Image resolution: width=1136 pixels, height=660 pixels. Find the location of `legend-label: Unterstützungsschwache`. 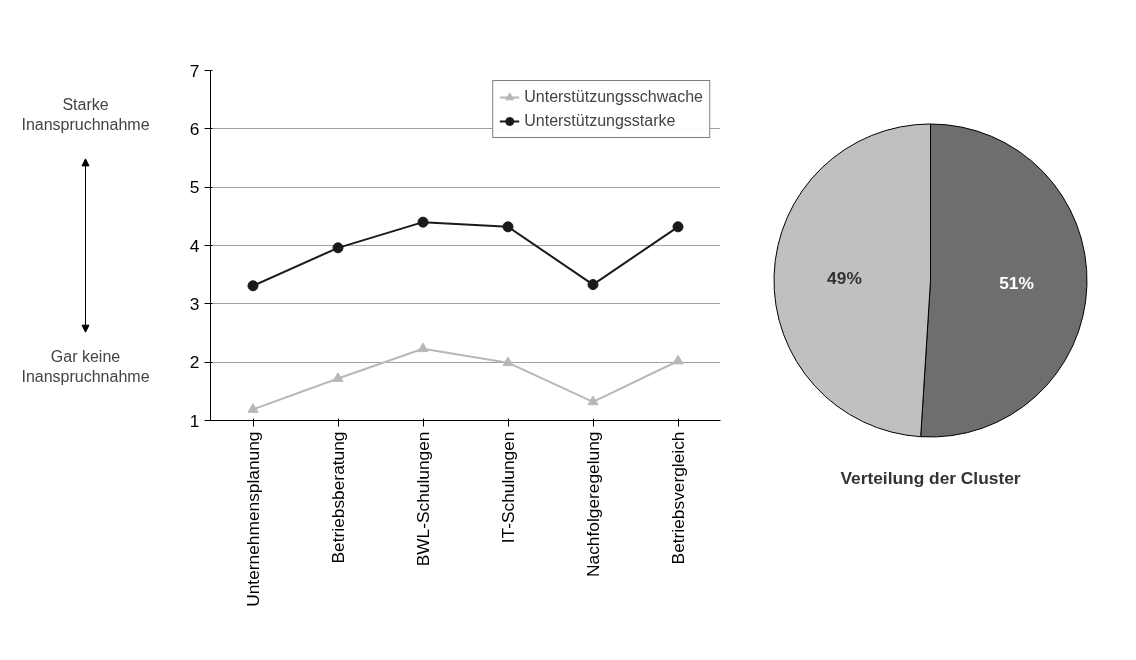

legend-label: Unterstützungsschwache is located at coordinates (613, 97).